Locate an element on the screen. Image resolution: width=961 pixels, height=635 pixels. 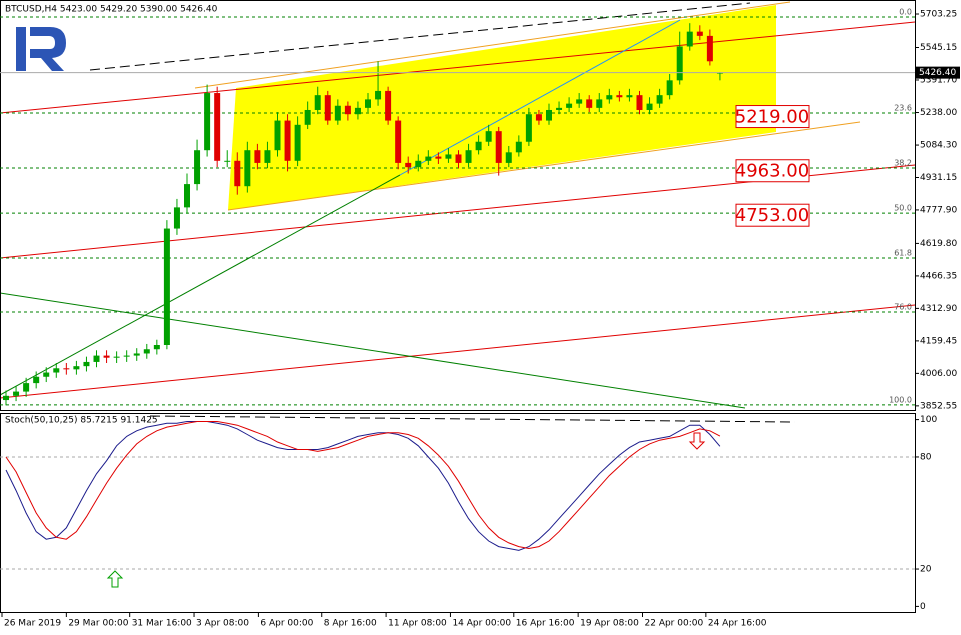
fib-label: 50.0 is located at coordinates (903, 208).